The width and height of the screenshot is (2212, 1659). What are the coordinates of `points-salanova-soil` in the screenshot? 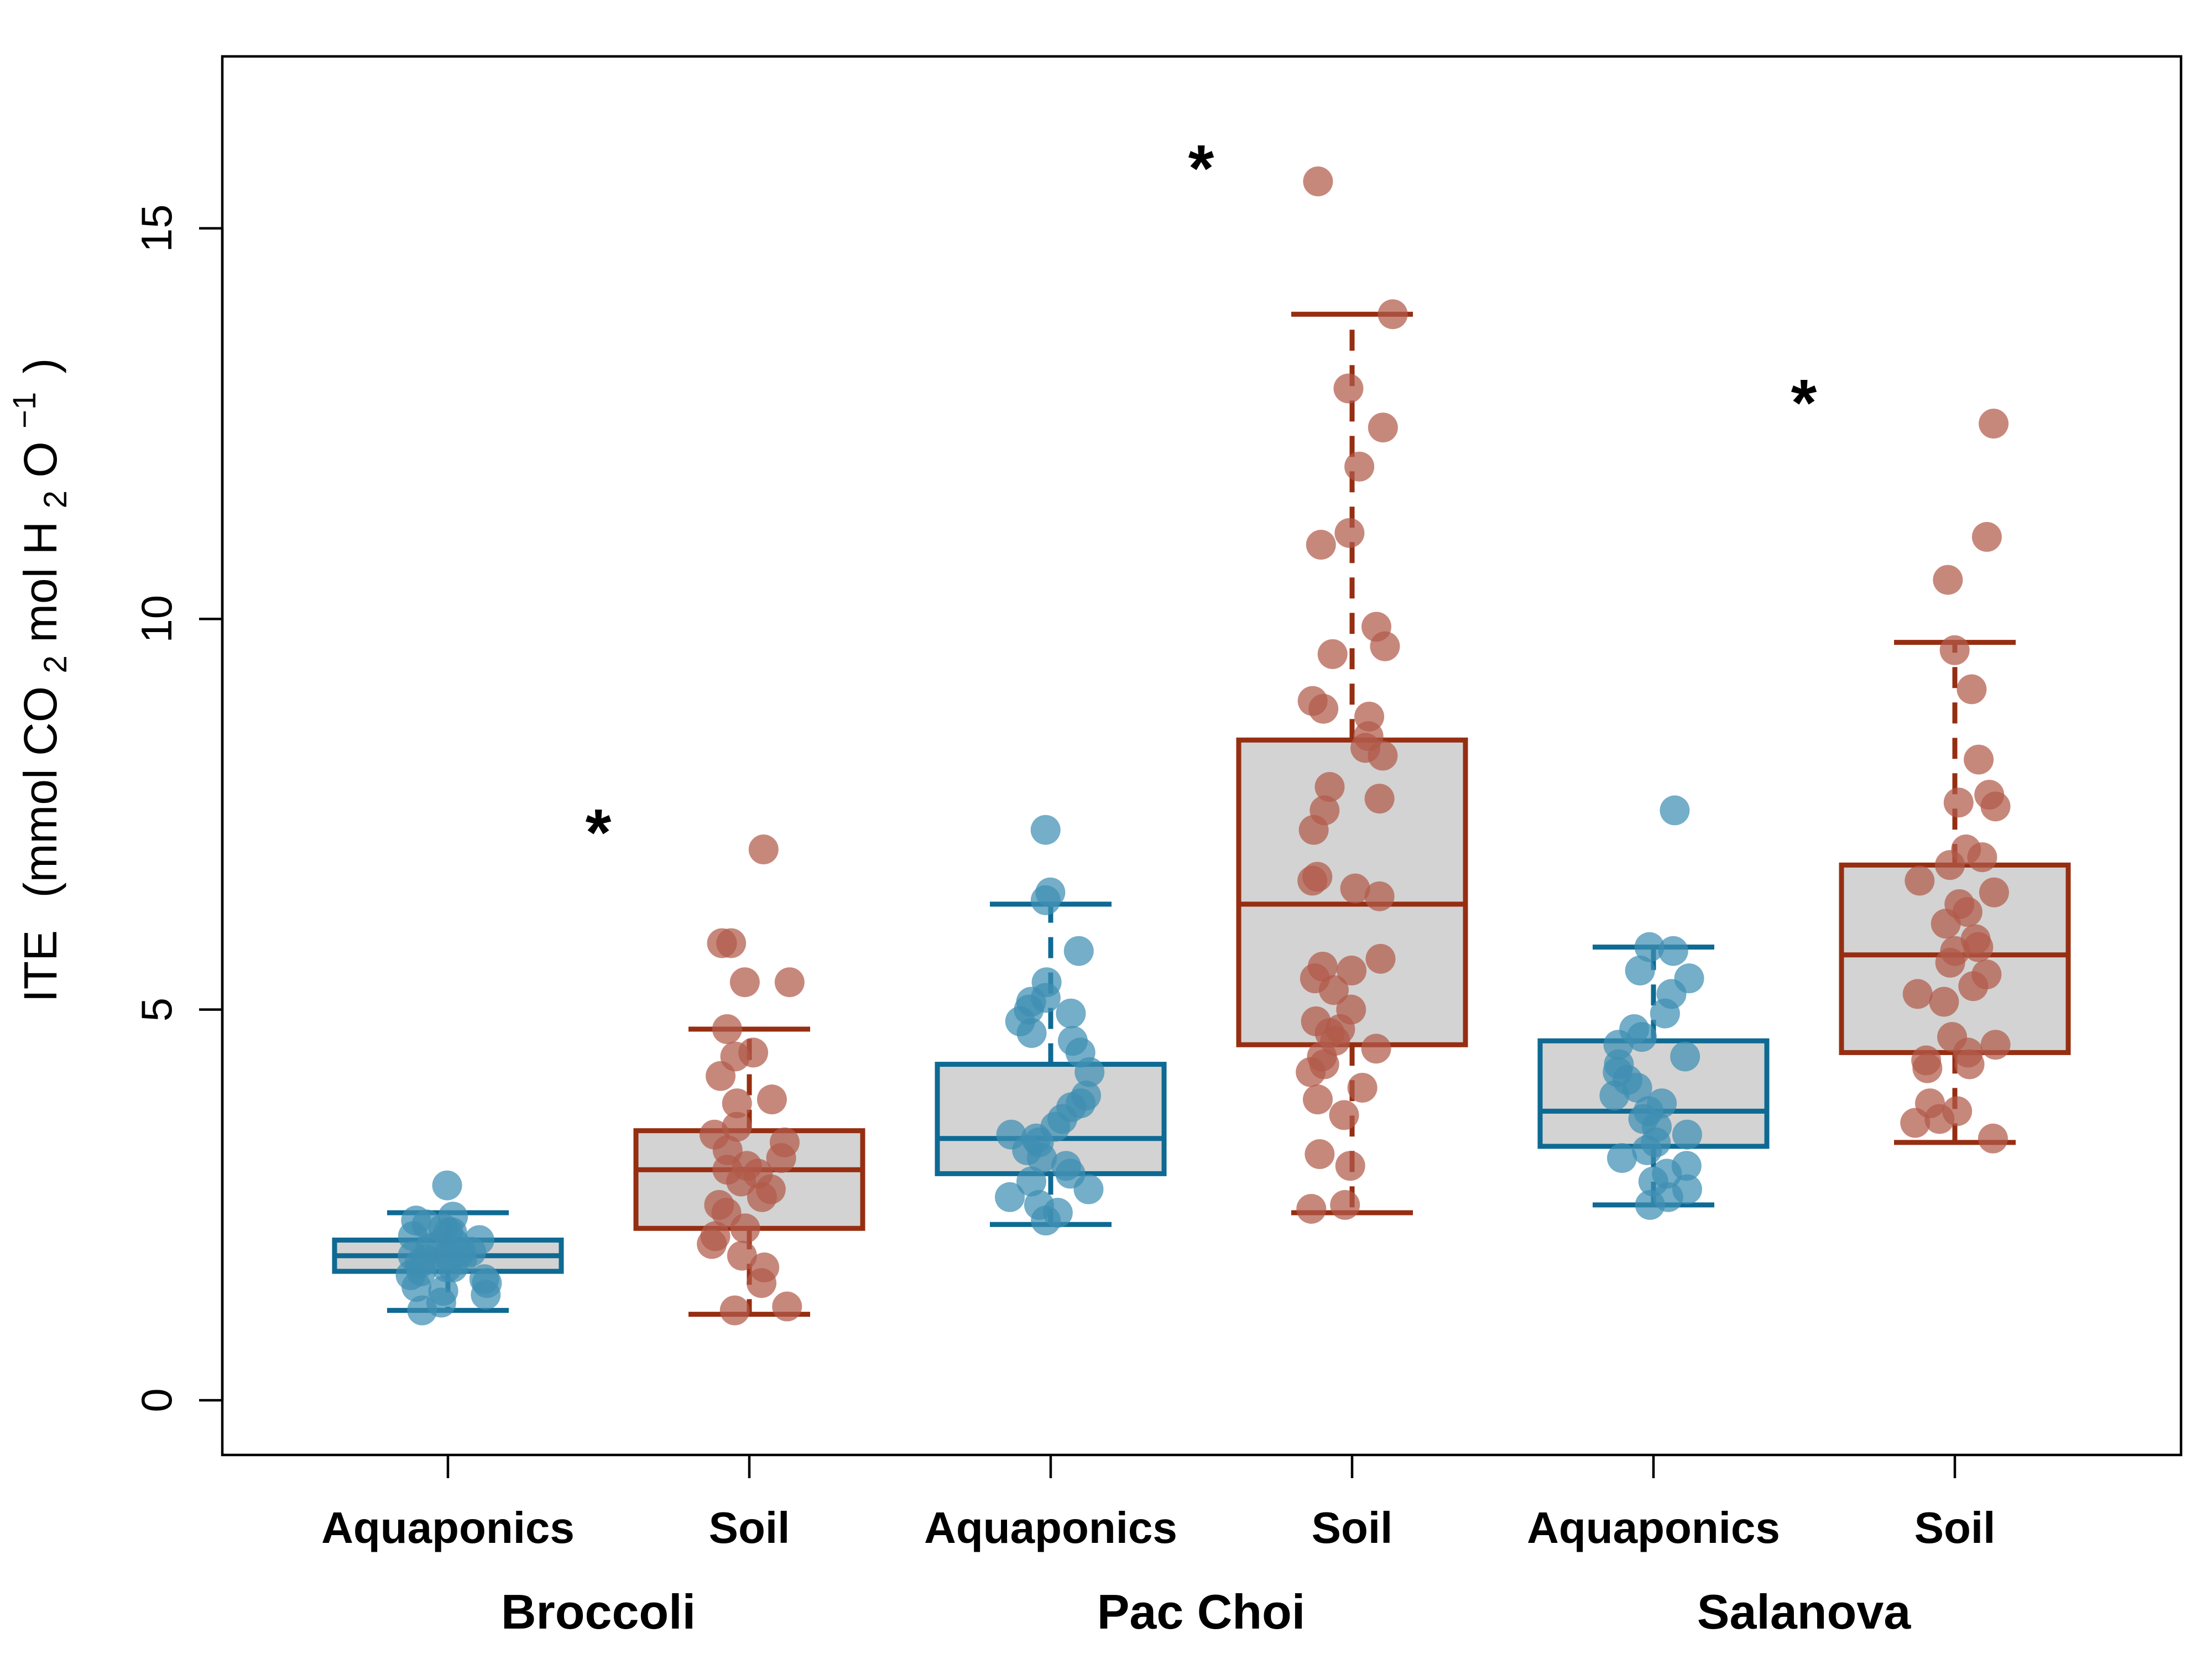 It's located at (1956, 782).